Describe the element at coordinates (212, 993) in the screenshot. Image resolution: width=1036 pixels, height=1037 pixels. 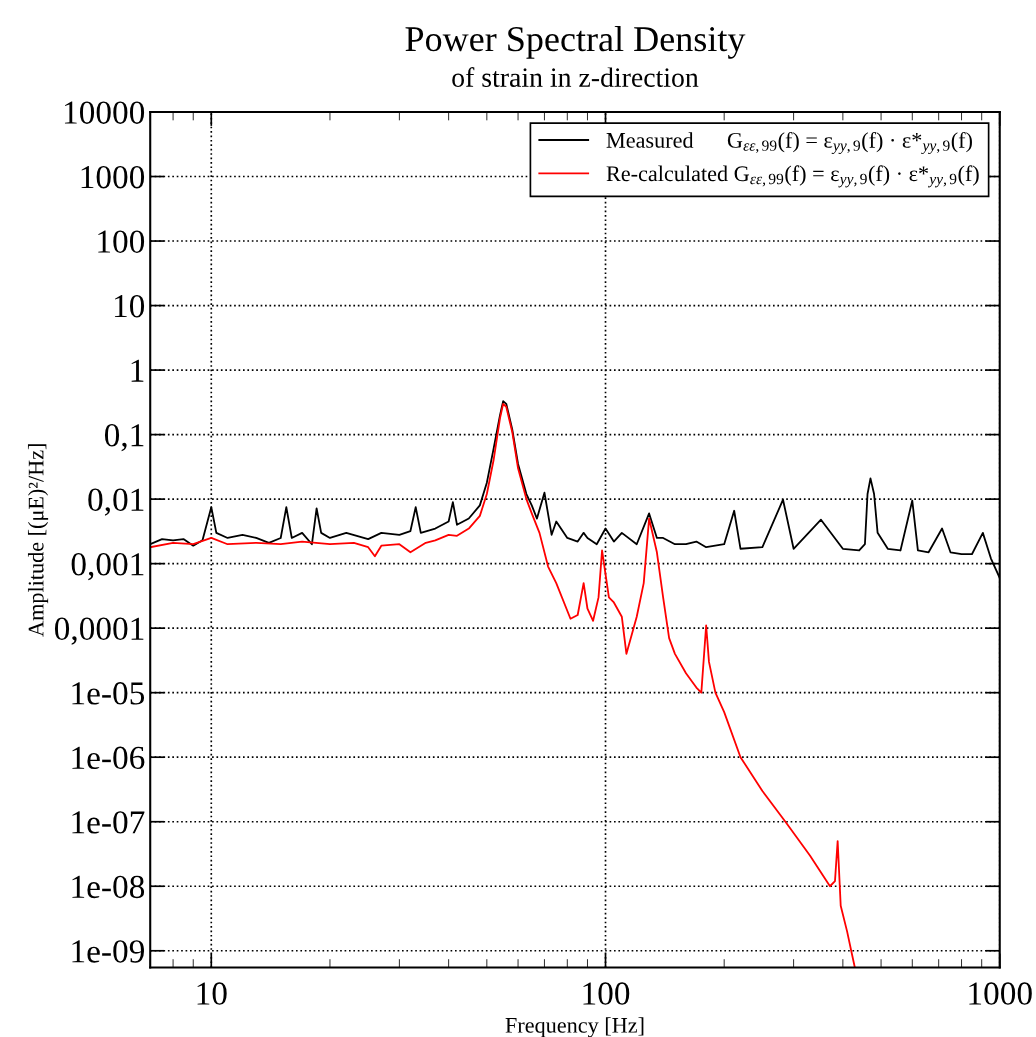
I see `x-tick-label: 10` at that location.